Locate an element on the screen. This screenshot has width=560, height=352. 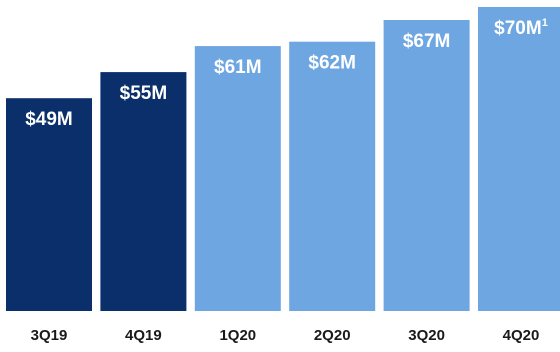
value-label-2q20: $62M is located at coordinates (332, 63).